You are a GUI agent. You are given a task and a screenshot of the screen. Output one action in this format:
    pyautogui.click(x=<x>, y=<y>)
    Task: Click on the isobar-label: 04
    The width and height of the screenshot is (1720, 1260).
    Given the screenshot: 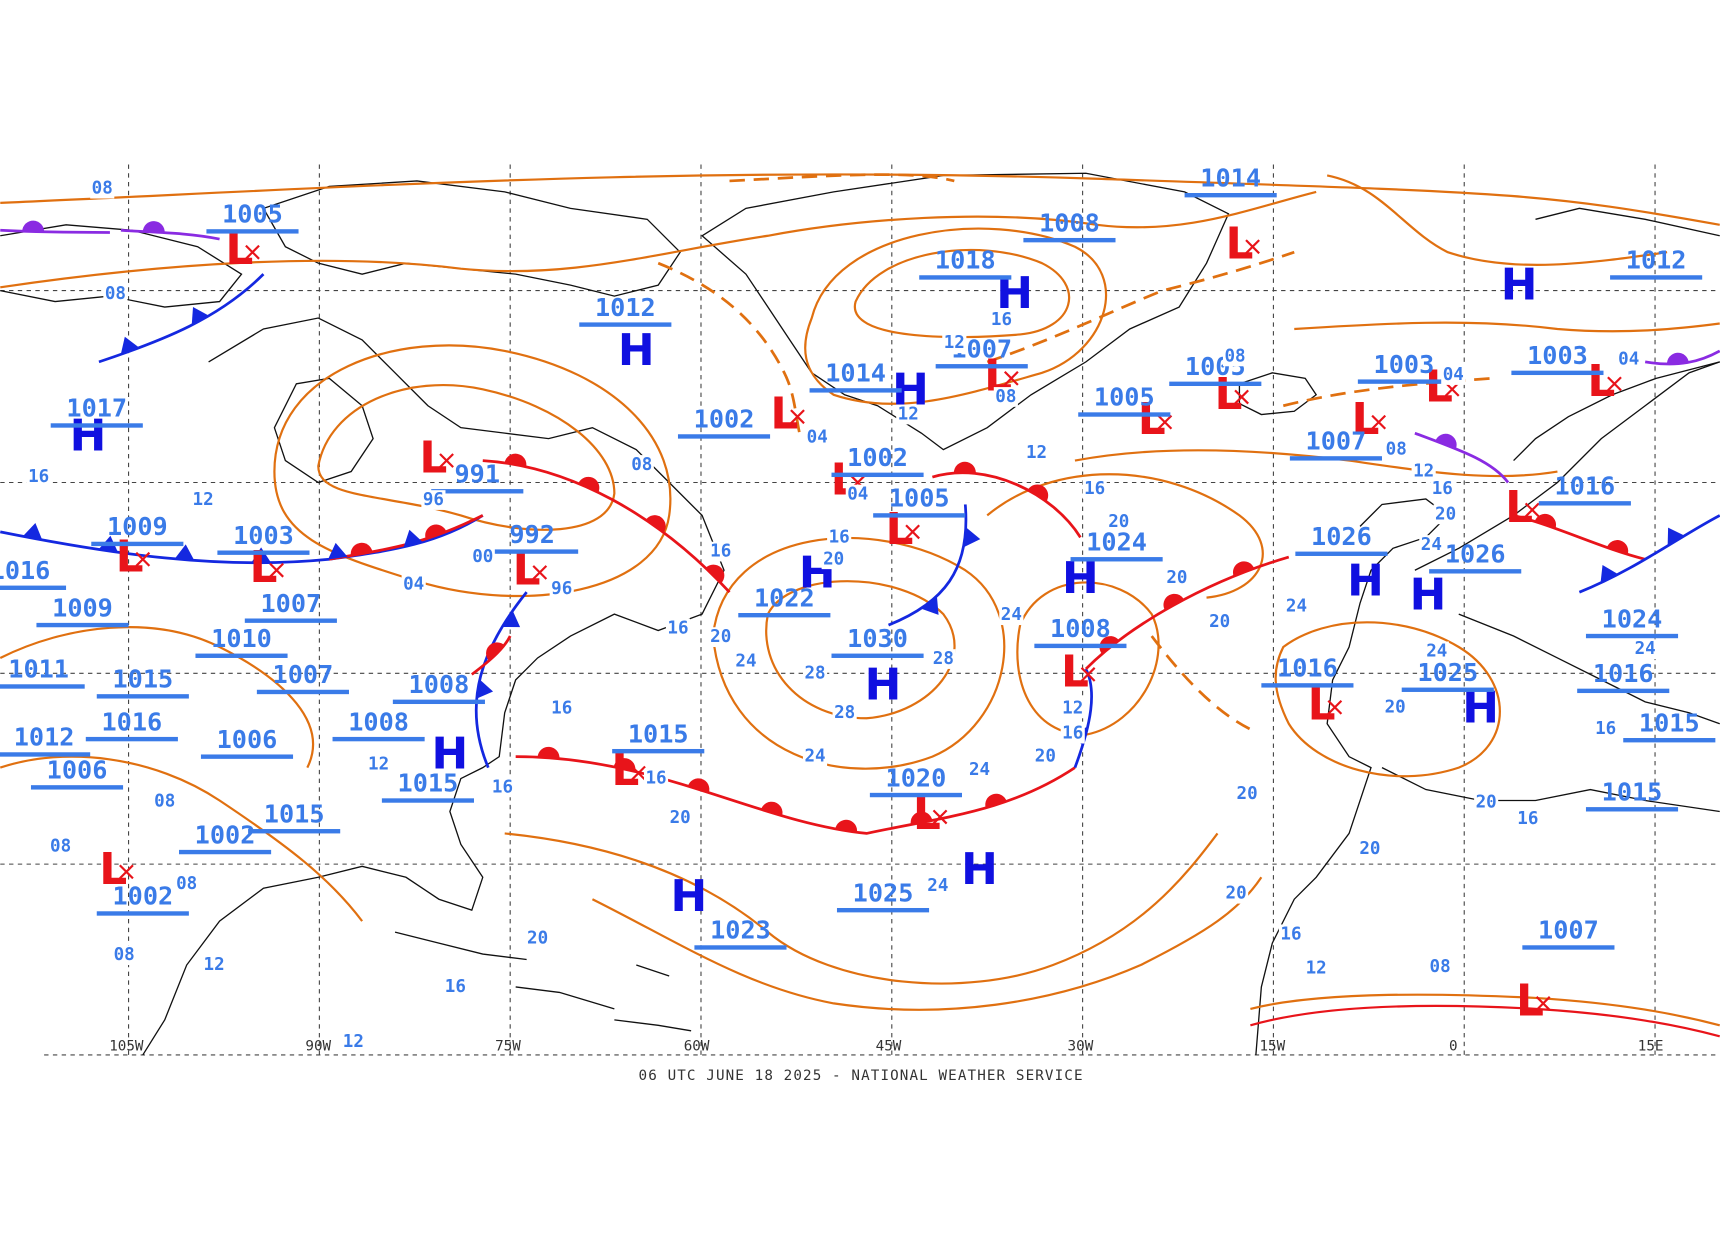 What is the action you would take?
    pyautogui.click(x=1453, y=375)
    